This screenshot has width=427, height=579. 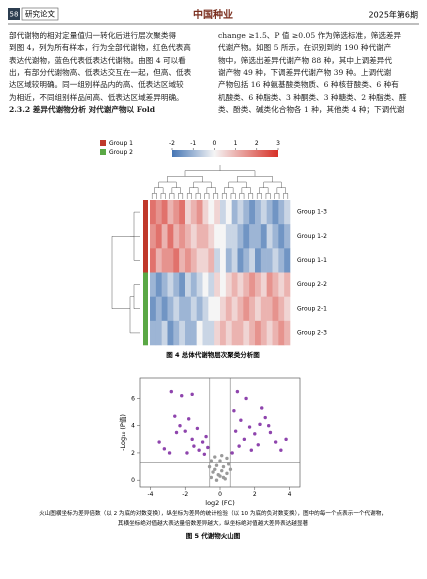 What do you see at coordinates (214, 143) in the screenshot?
I see `colorbar-tick-label: 0` at bounding box center [214, 143].